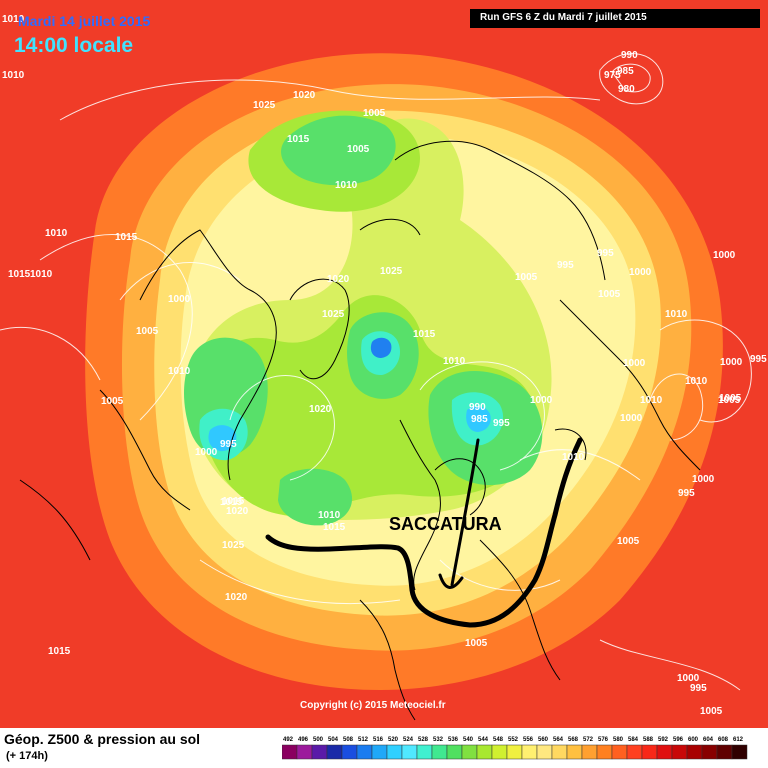 The height and width of the screenshot is (768, 768). What do you see at coordinates (513, 740) in the screenshot?
I see `scale-tick-label: 552` at bounding box center [513, 740].